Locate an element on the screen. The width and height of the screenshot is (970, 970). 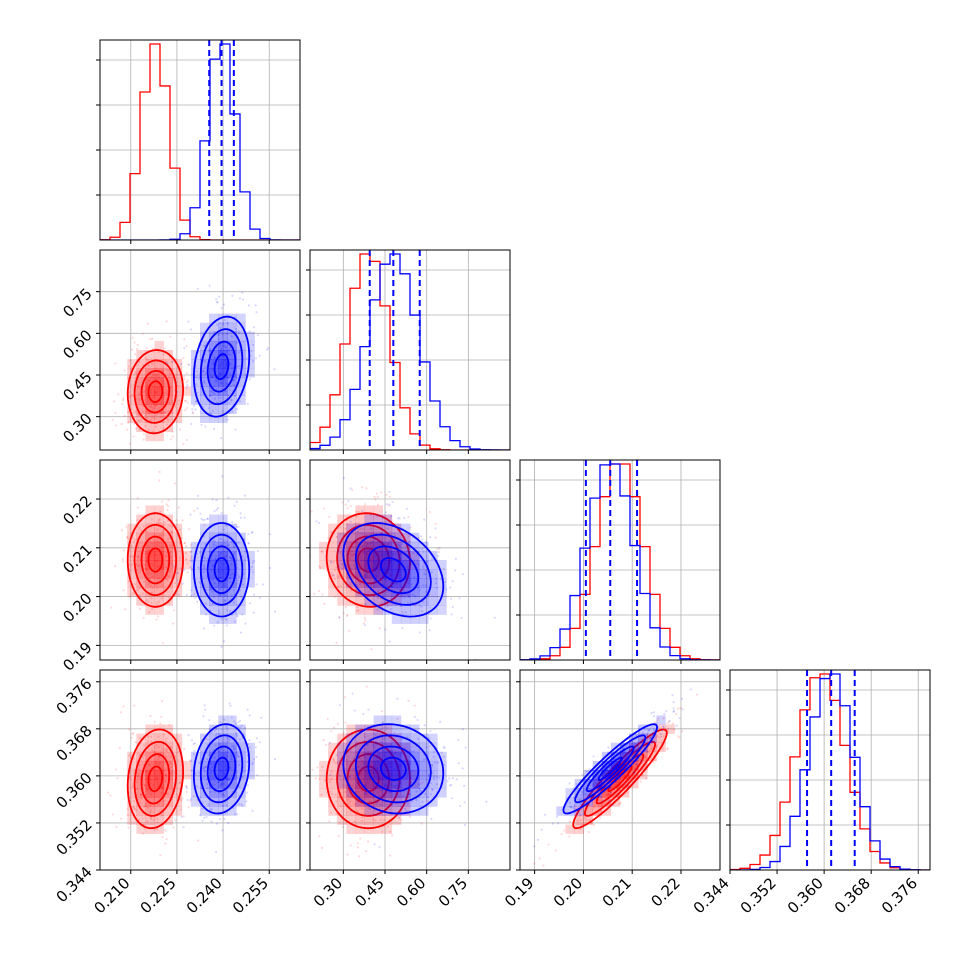
panel-frame is located at coordinates (620, 560).